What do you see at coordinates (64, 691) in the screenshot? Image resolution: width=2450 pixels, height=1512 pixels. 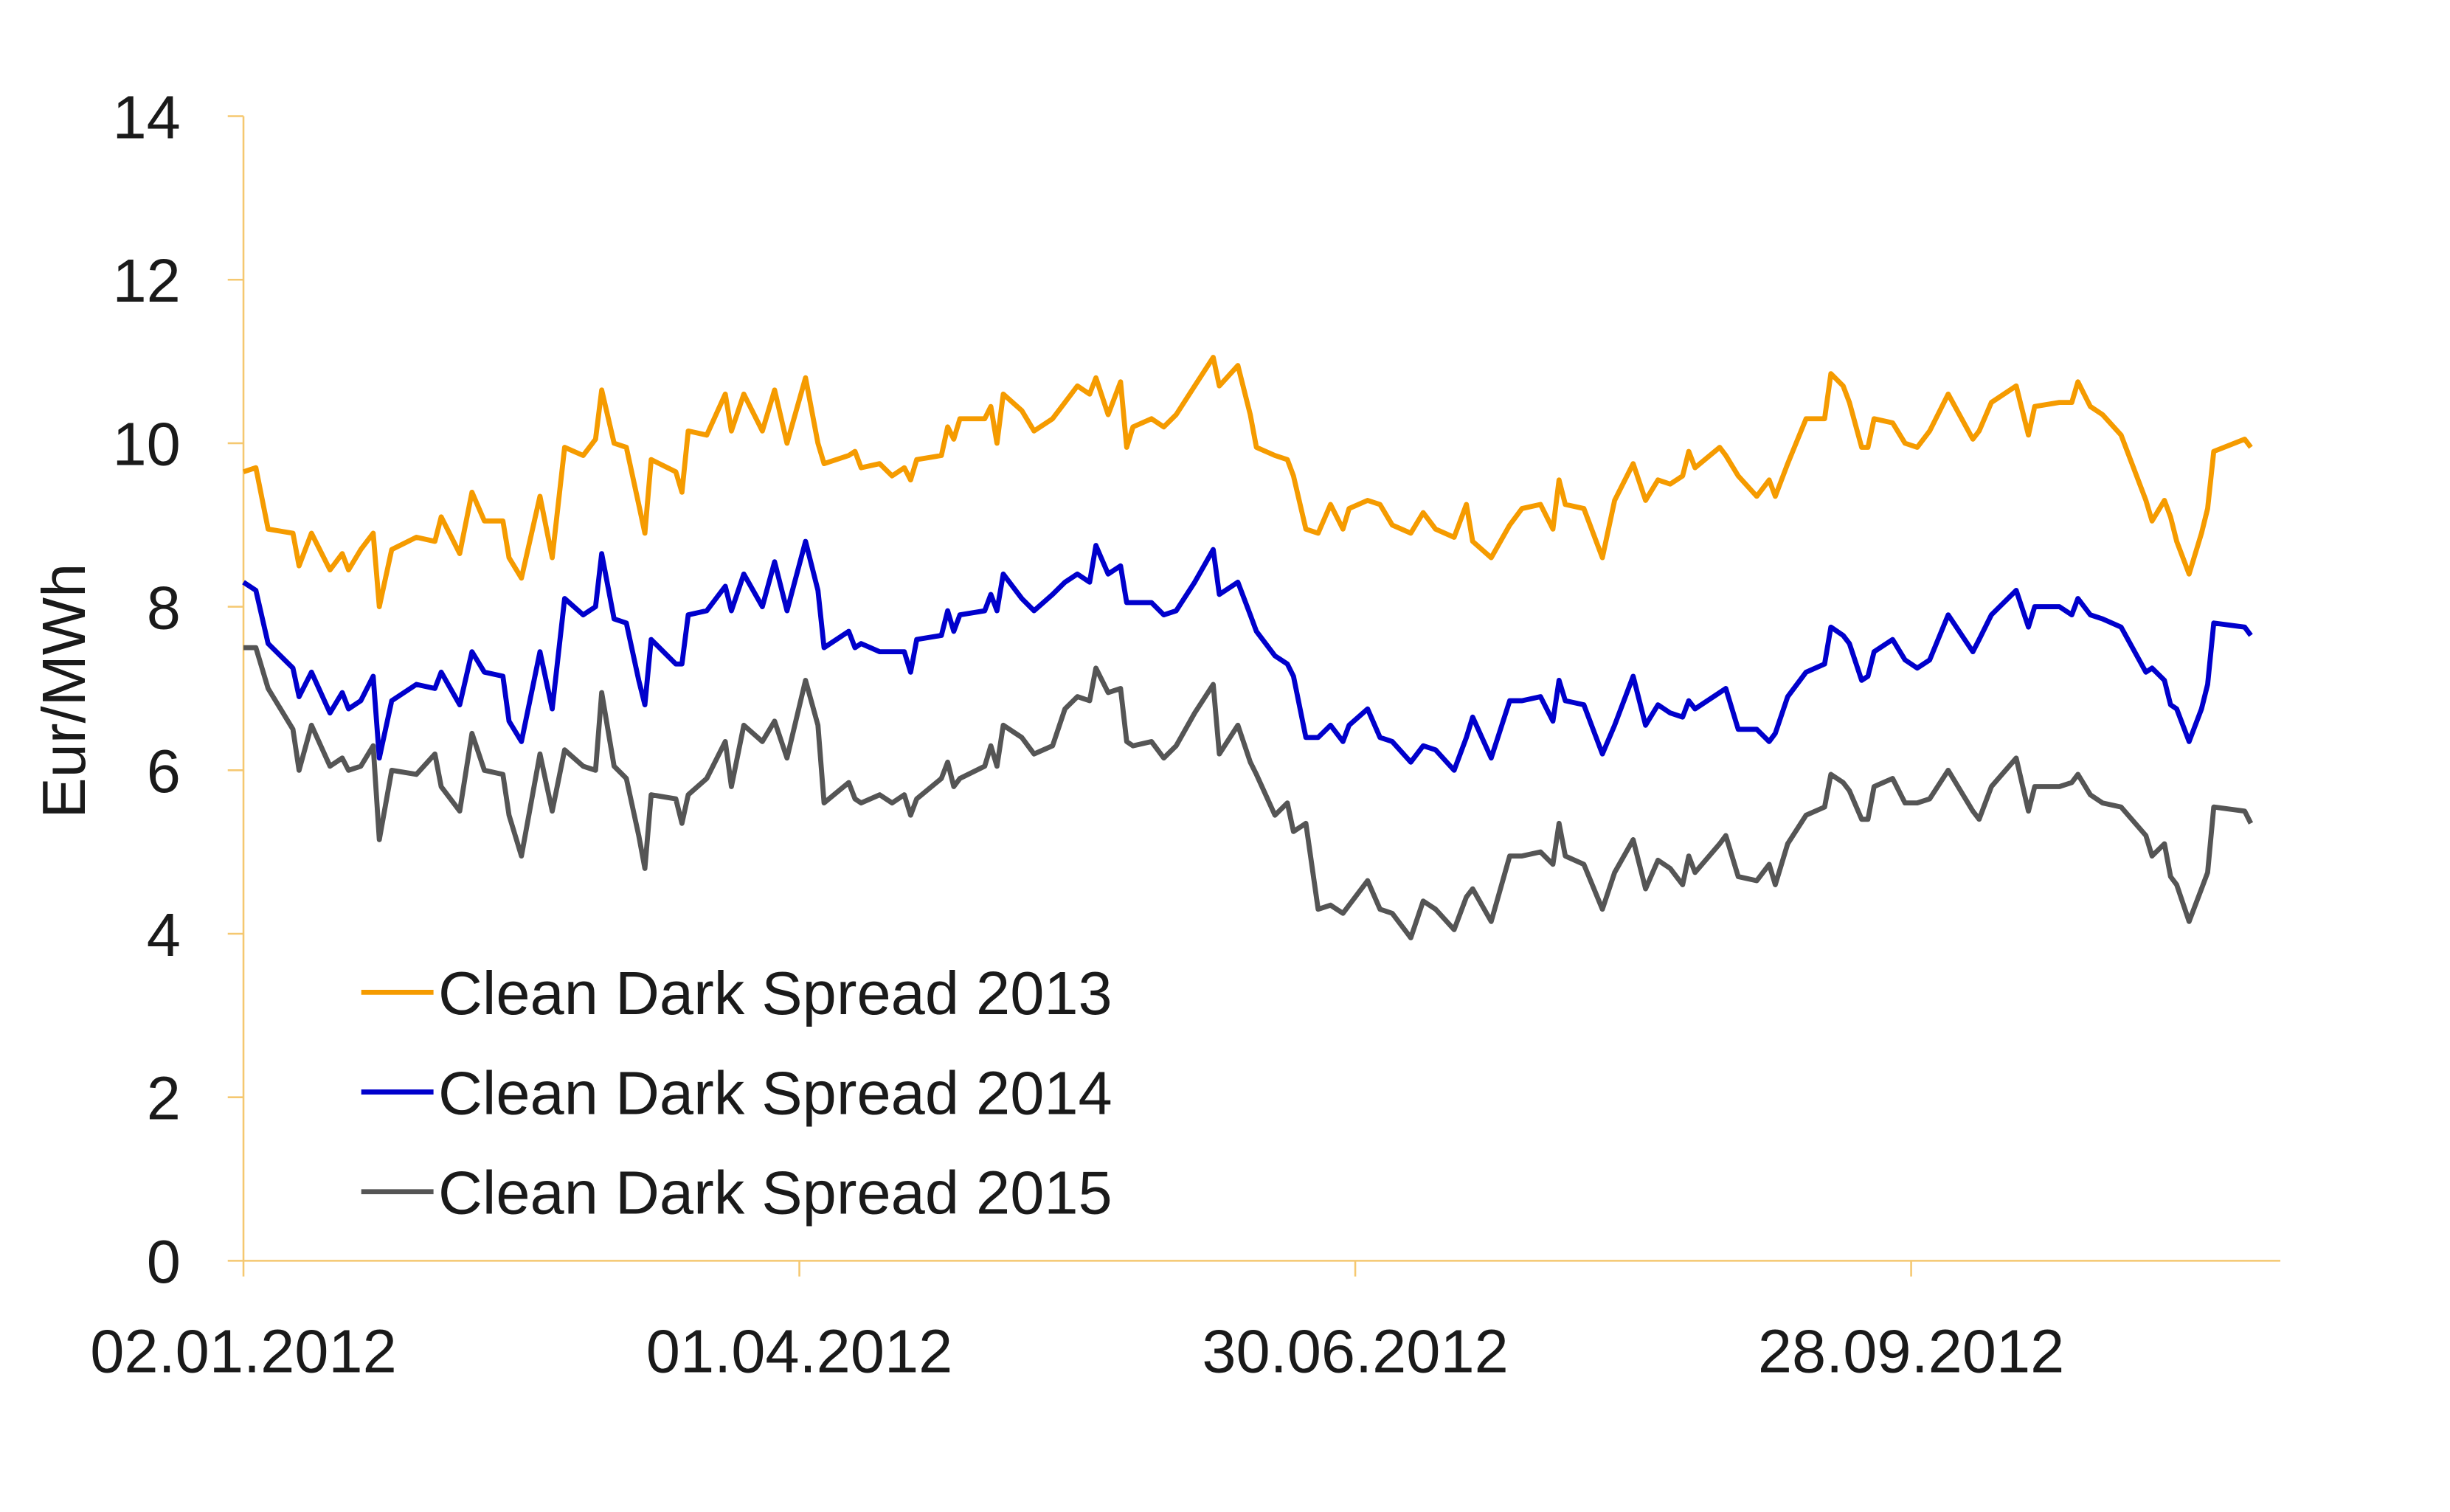 I see `y-axis-label: Eur/MWh` at bounding box center [64, 691].